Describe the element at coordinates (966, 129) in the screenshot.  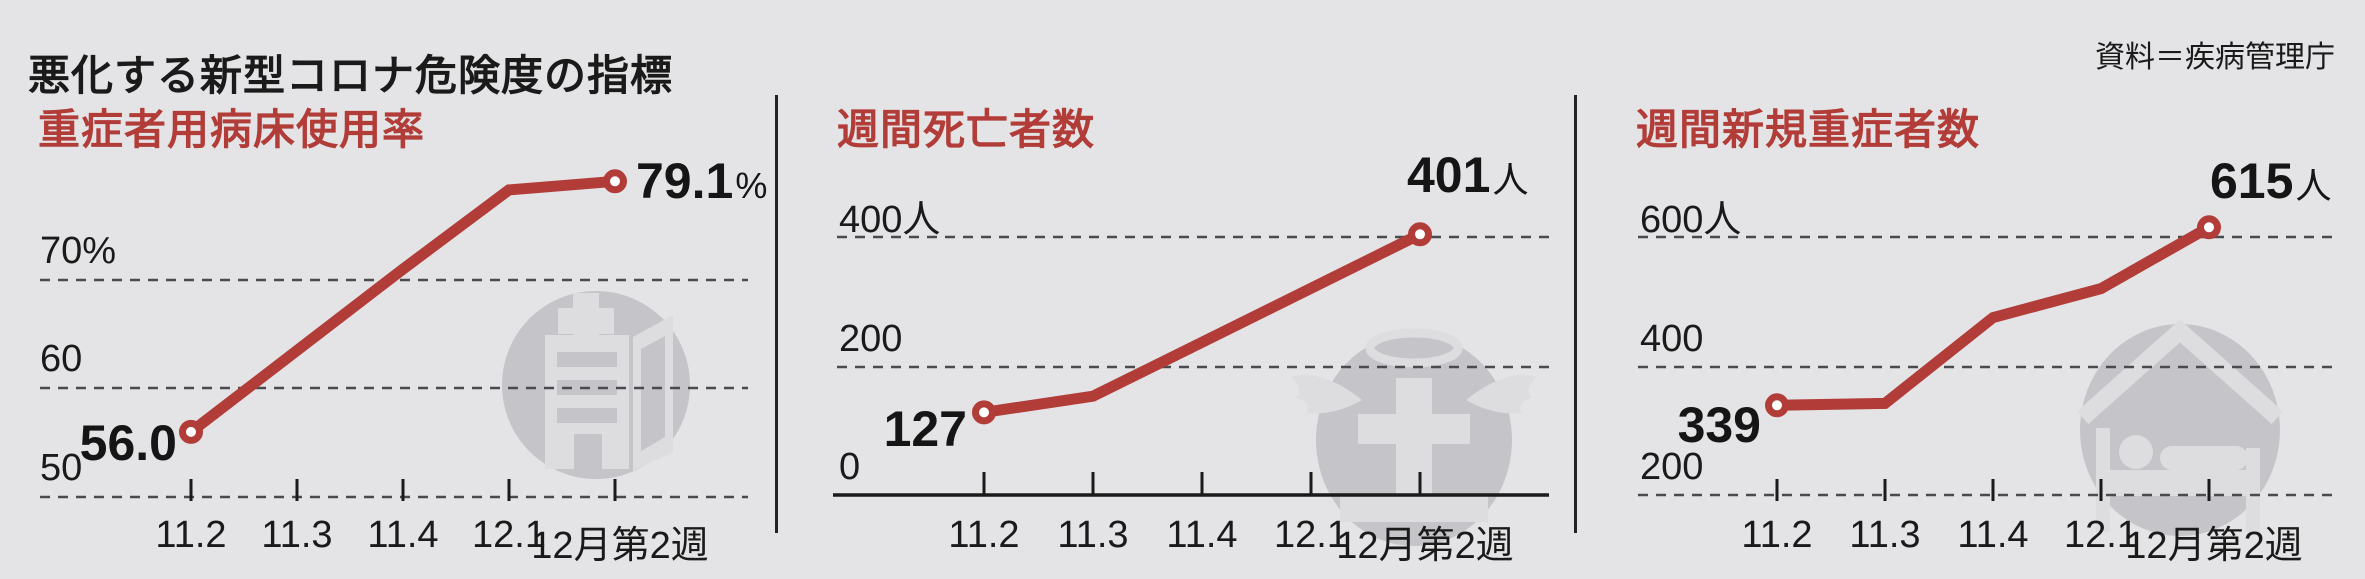
I see `chart-title: 週間死亡者数` at that location.